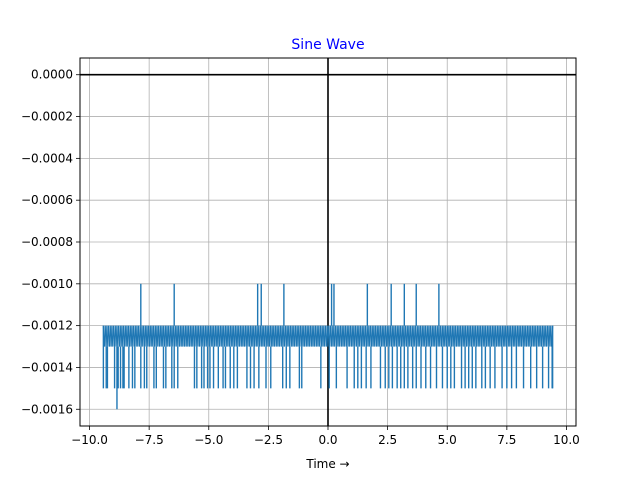  Describe the element at coordinates (506, 440) in the screenshot. I see `x-tick-label: 7.5` at that location.